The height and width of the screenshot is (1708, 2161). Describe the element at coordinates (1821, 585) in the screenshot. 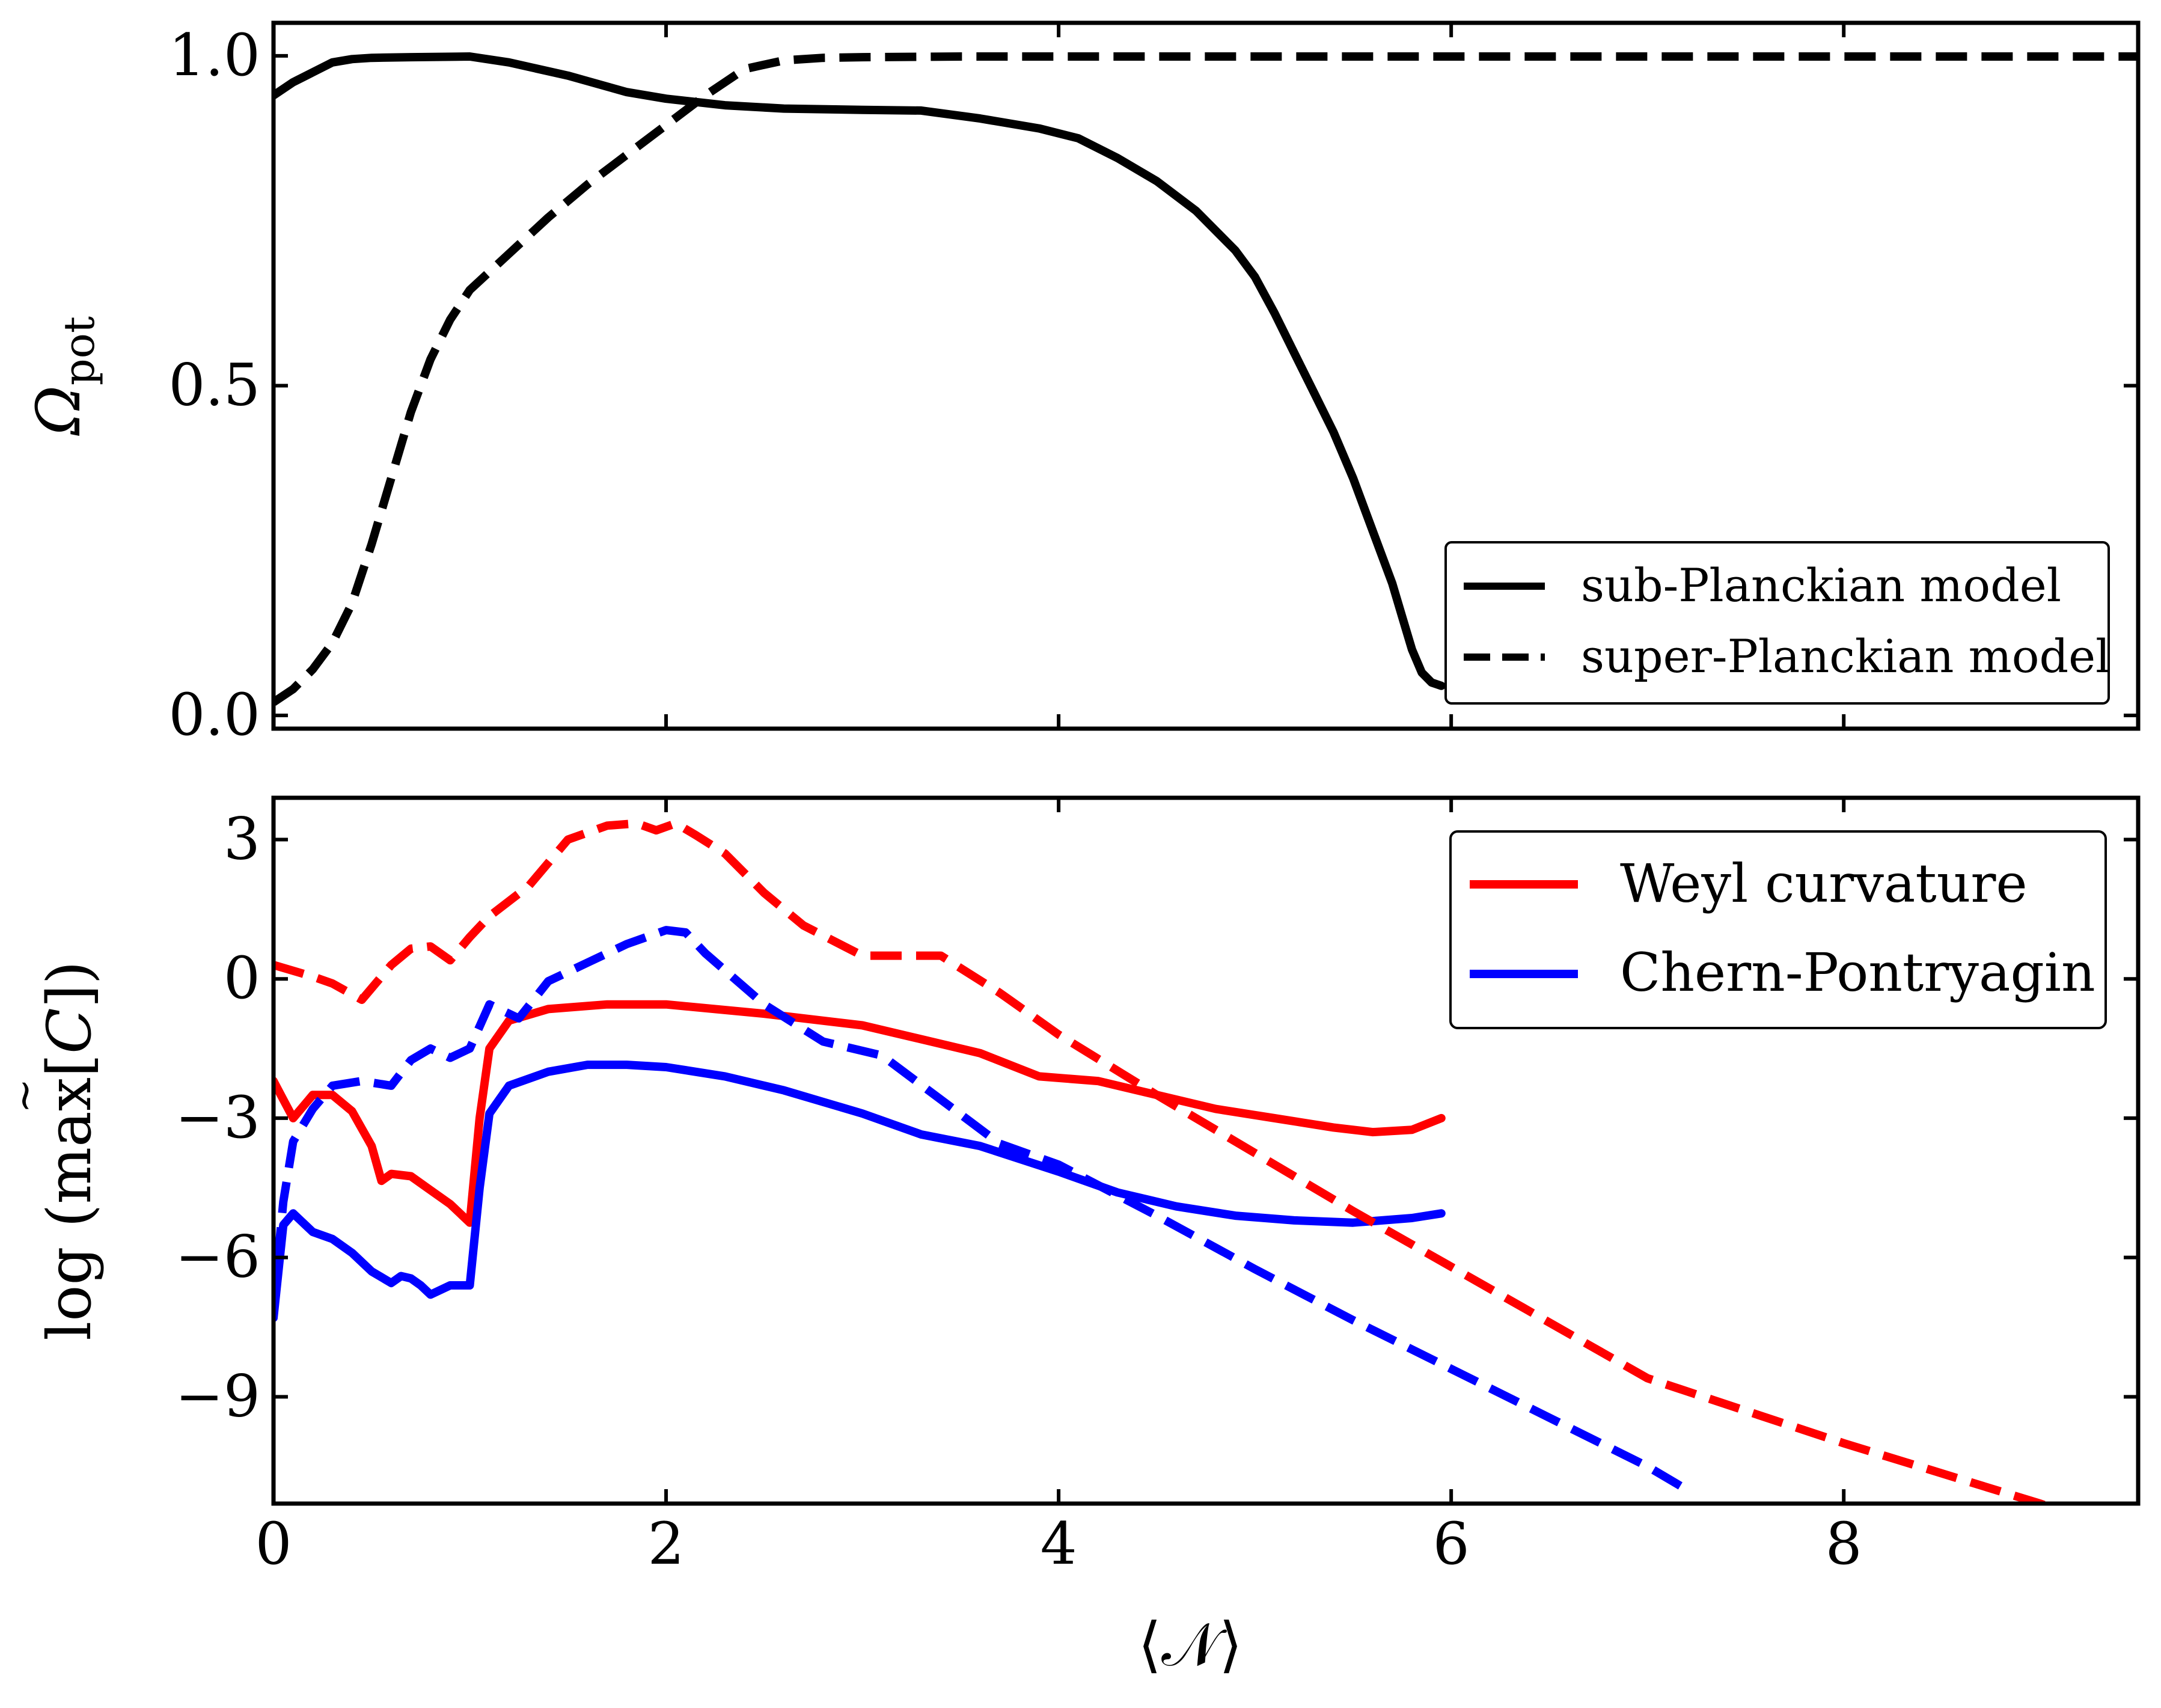

I see `legend-label-sub-planckian: sub-Planckian model` at that location.